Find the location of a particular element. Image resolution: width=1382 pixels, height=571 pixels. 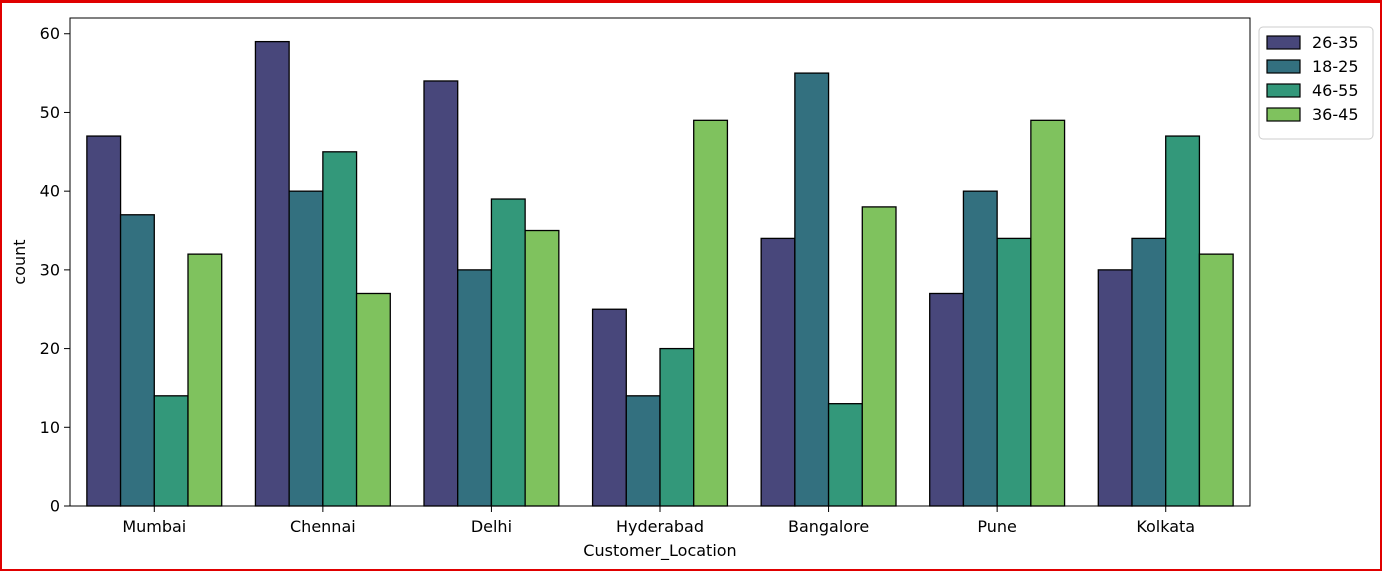

legend-label: 18-25 is located at coordinates (1335, 66).